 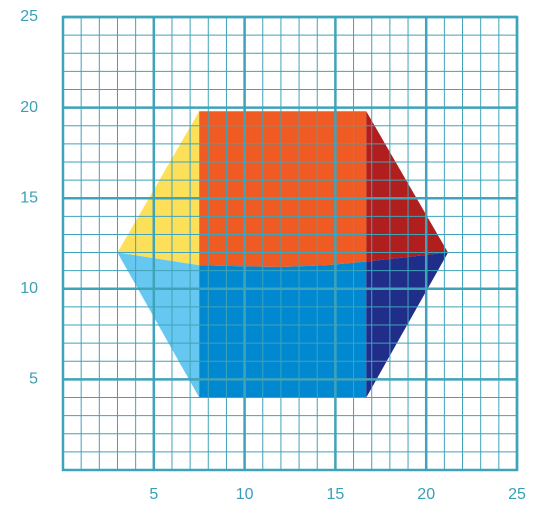 I want to click on y-tick-label: 25, so click(x=29, y=16).